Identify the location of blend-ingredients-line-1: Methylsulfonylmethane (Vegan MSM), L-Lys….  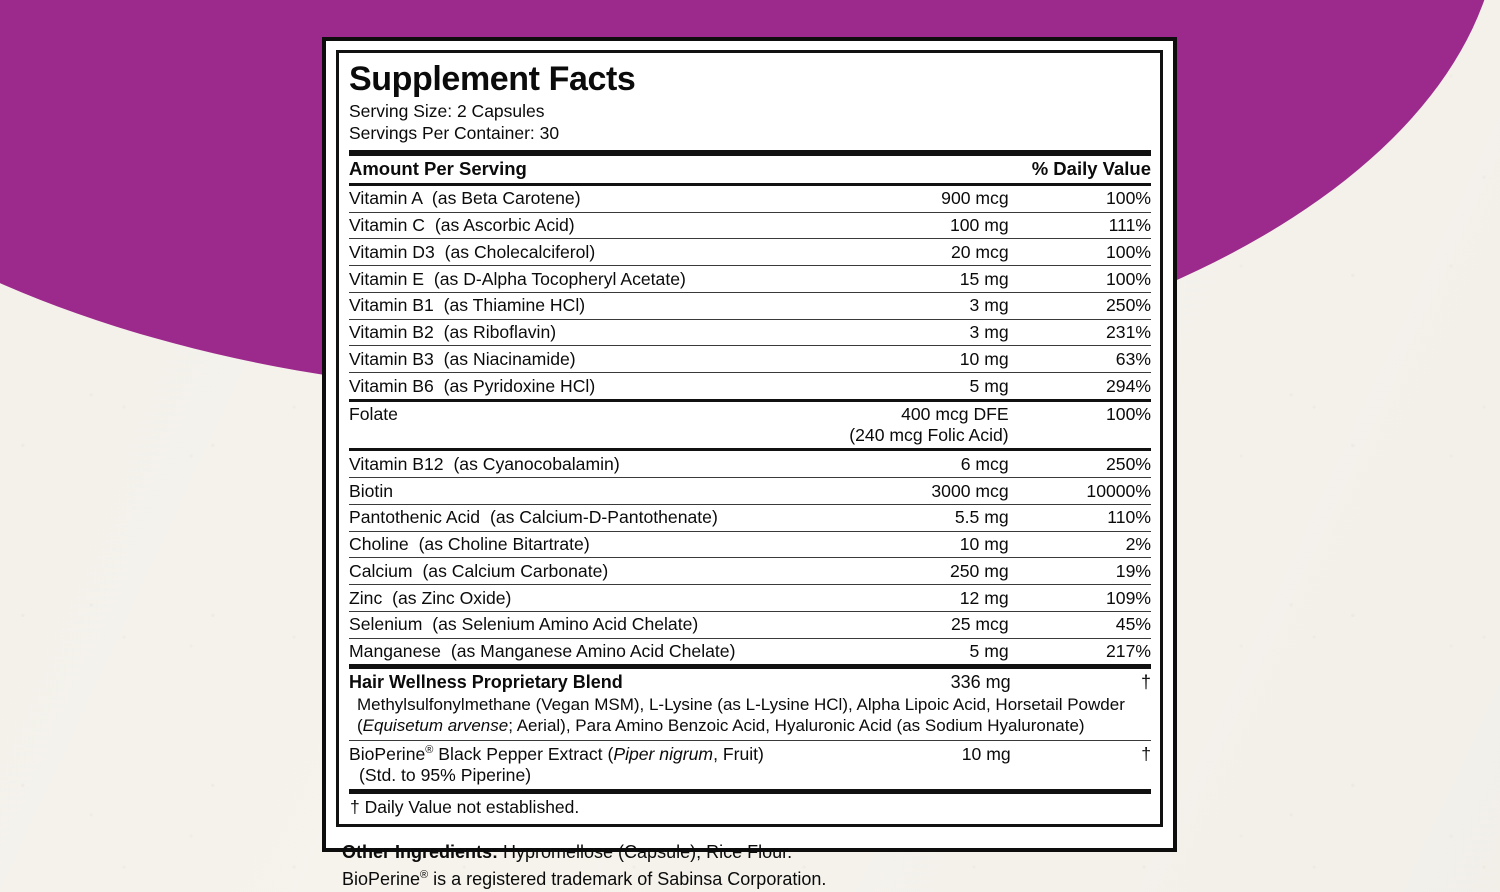
(741, 705).